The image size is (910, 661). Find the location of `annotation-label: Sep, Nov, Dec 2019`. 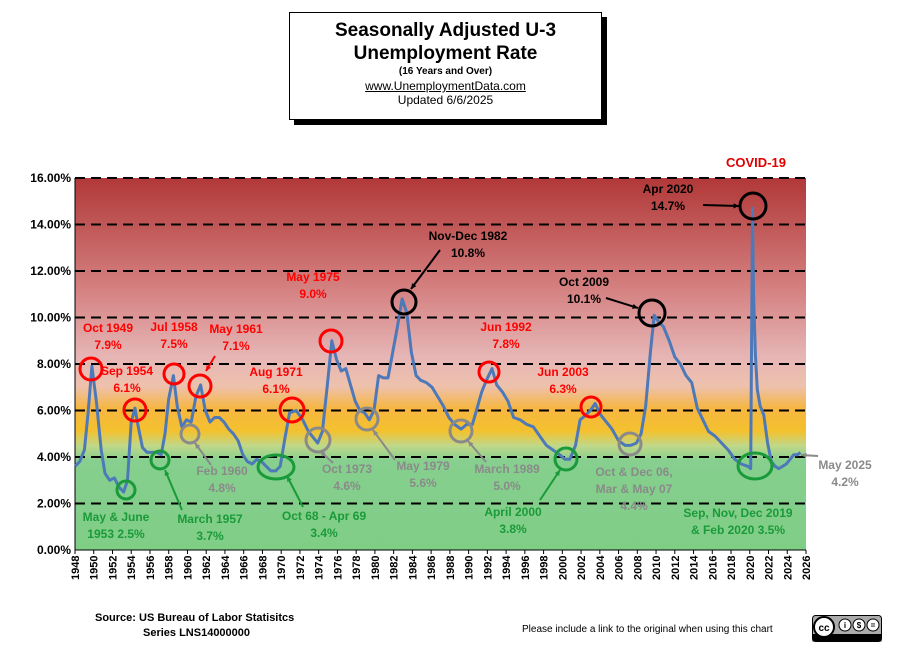

annotation-label: Sep, Nov, Dec 2019 is located at coordinates (737, 513).